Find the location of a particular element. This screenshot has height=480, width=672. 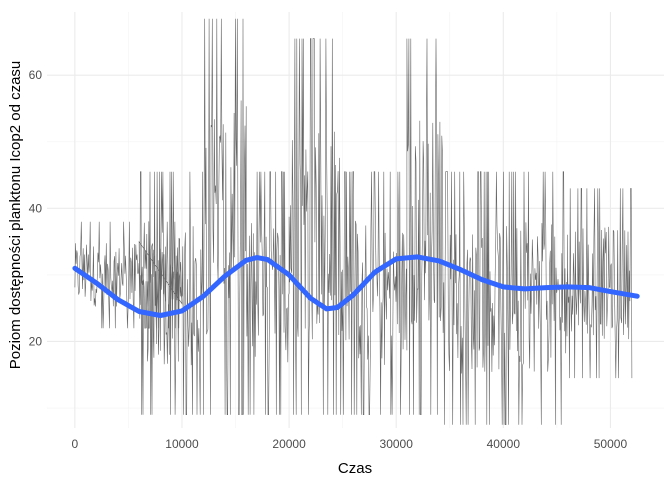

x-axis-title: Czas is located at coordinates (355, 468).